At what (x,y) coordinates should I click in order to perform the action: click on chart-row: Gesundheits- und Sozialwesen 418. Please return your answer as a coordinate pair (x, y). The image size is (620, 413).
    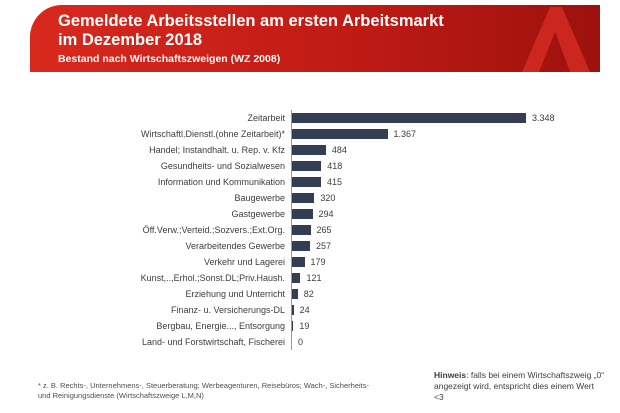
    Looking at the image, I should click on (315, 166).